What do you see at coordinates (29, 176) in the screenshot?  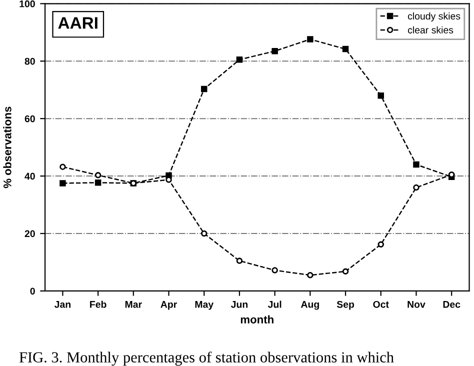 I see `y-tick-label: 40` at bounding box center [29, 176].